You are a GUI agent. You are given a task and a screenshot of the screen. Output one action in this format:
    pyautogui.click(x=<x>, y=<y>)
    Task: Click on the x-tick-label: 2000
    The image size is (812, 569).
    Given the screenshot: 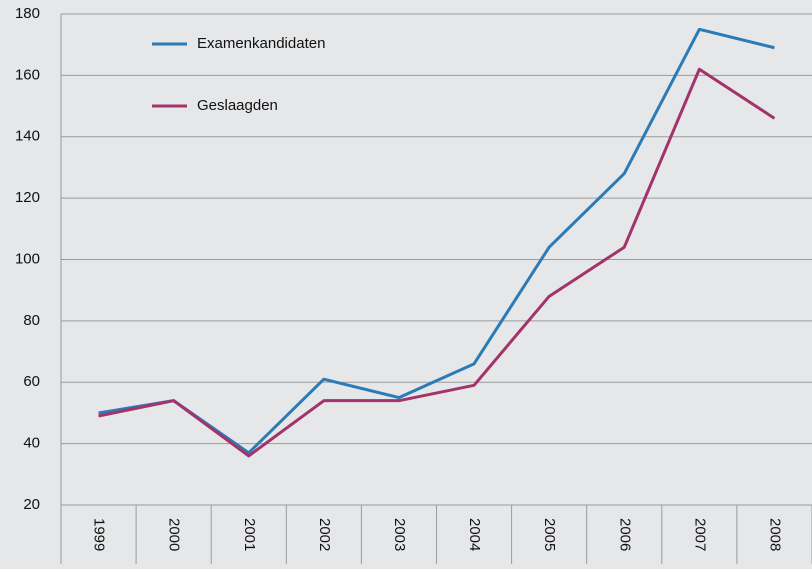 What is the action you would take?
    pyautogui.click(x=174, y=534)
    